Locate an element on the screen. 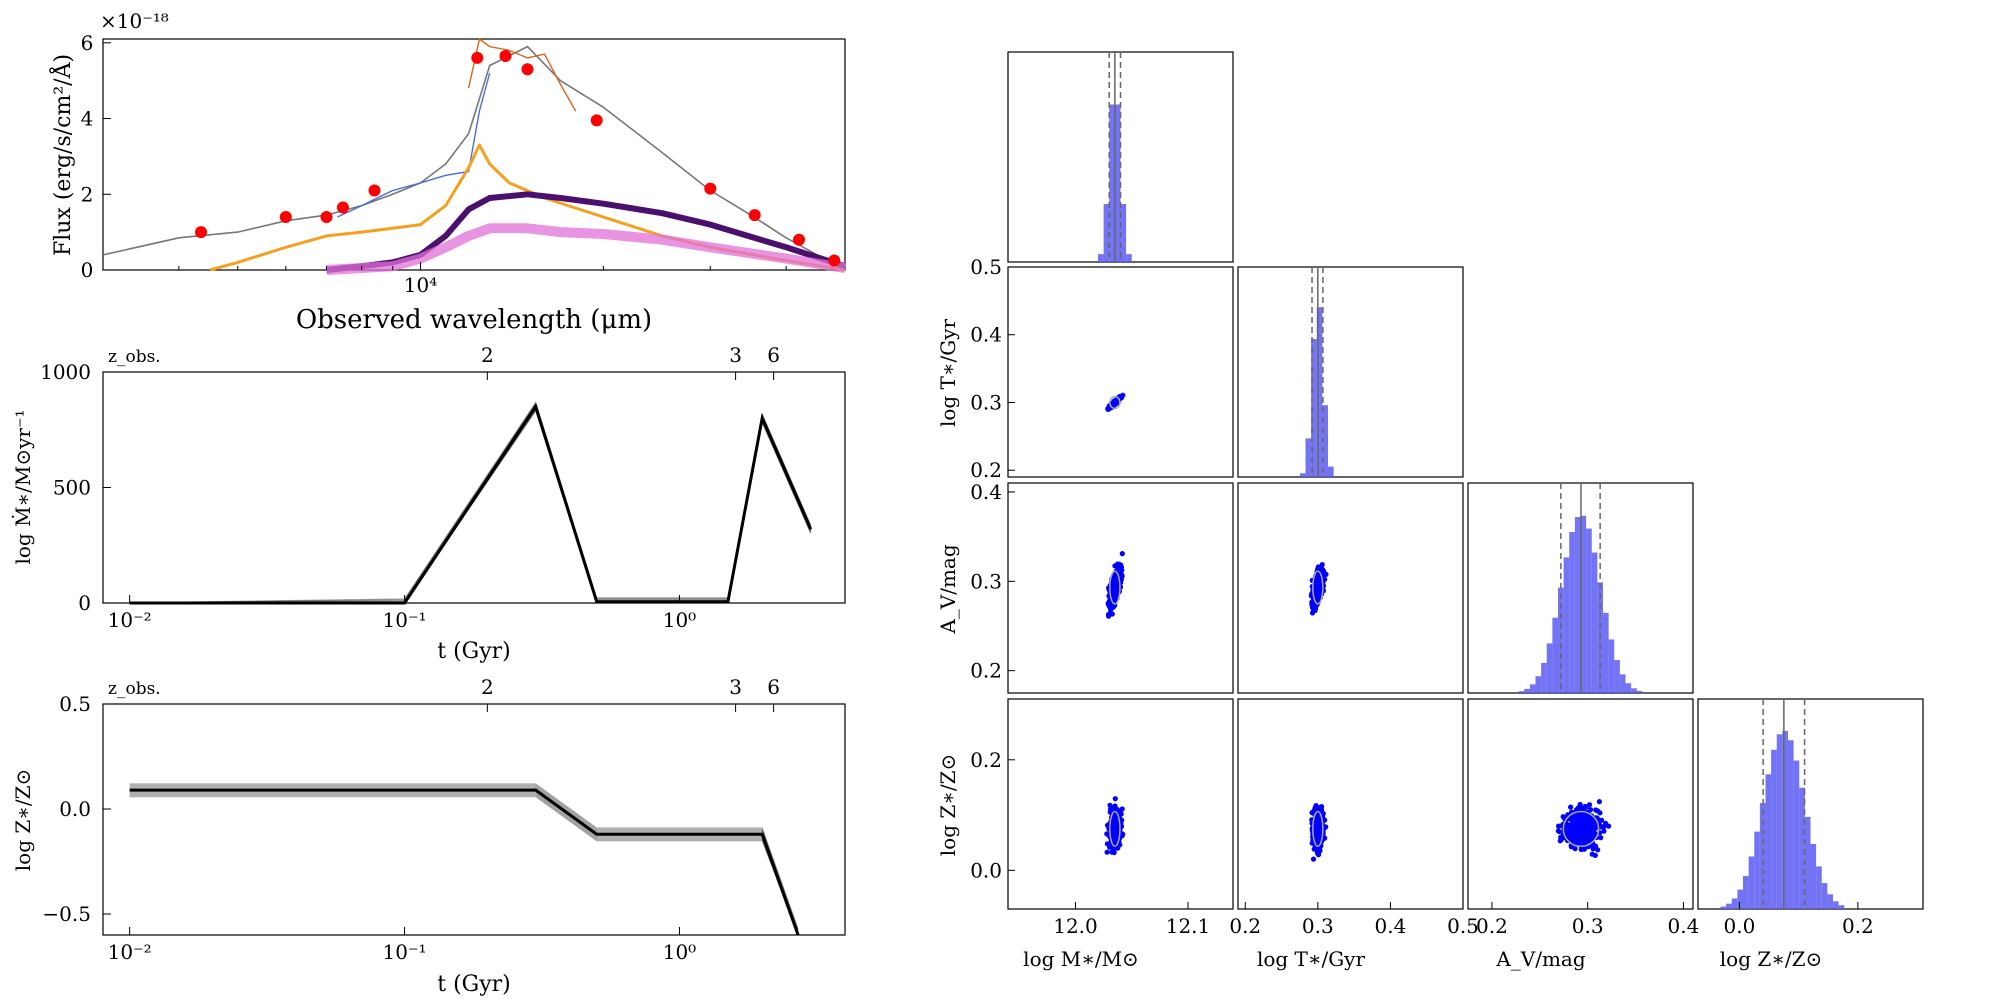  corner-y-label-3: log Z∗/Z⊙ is located at coordinates (948, 805).